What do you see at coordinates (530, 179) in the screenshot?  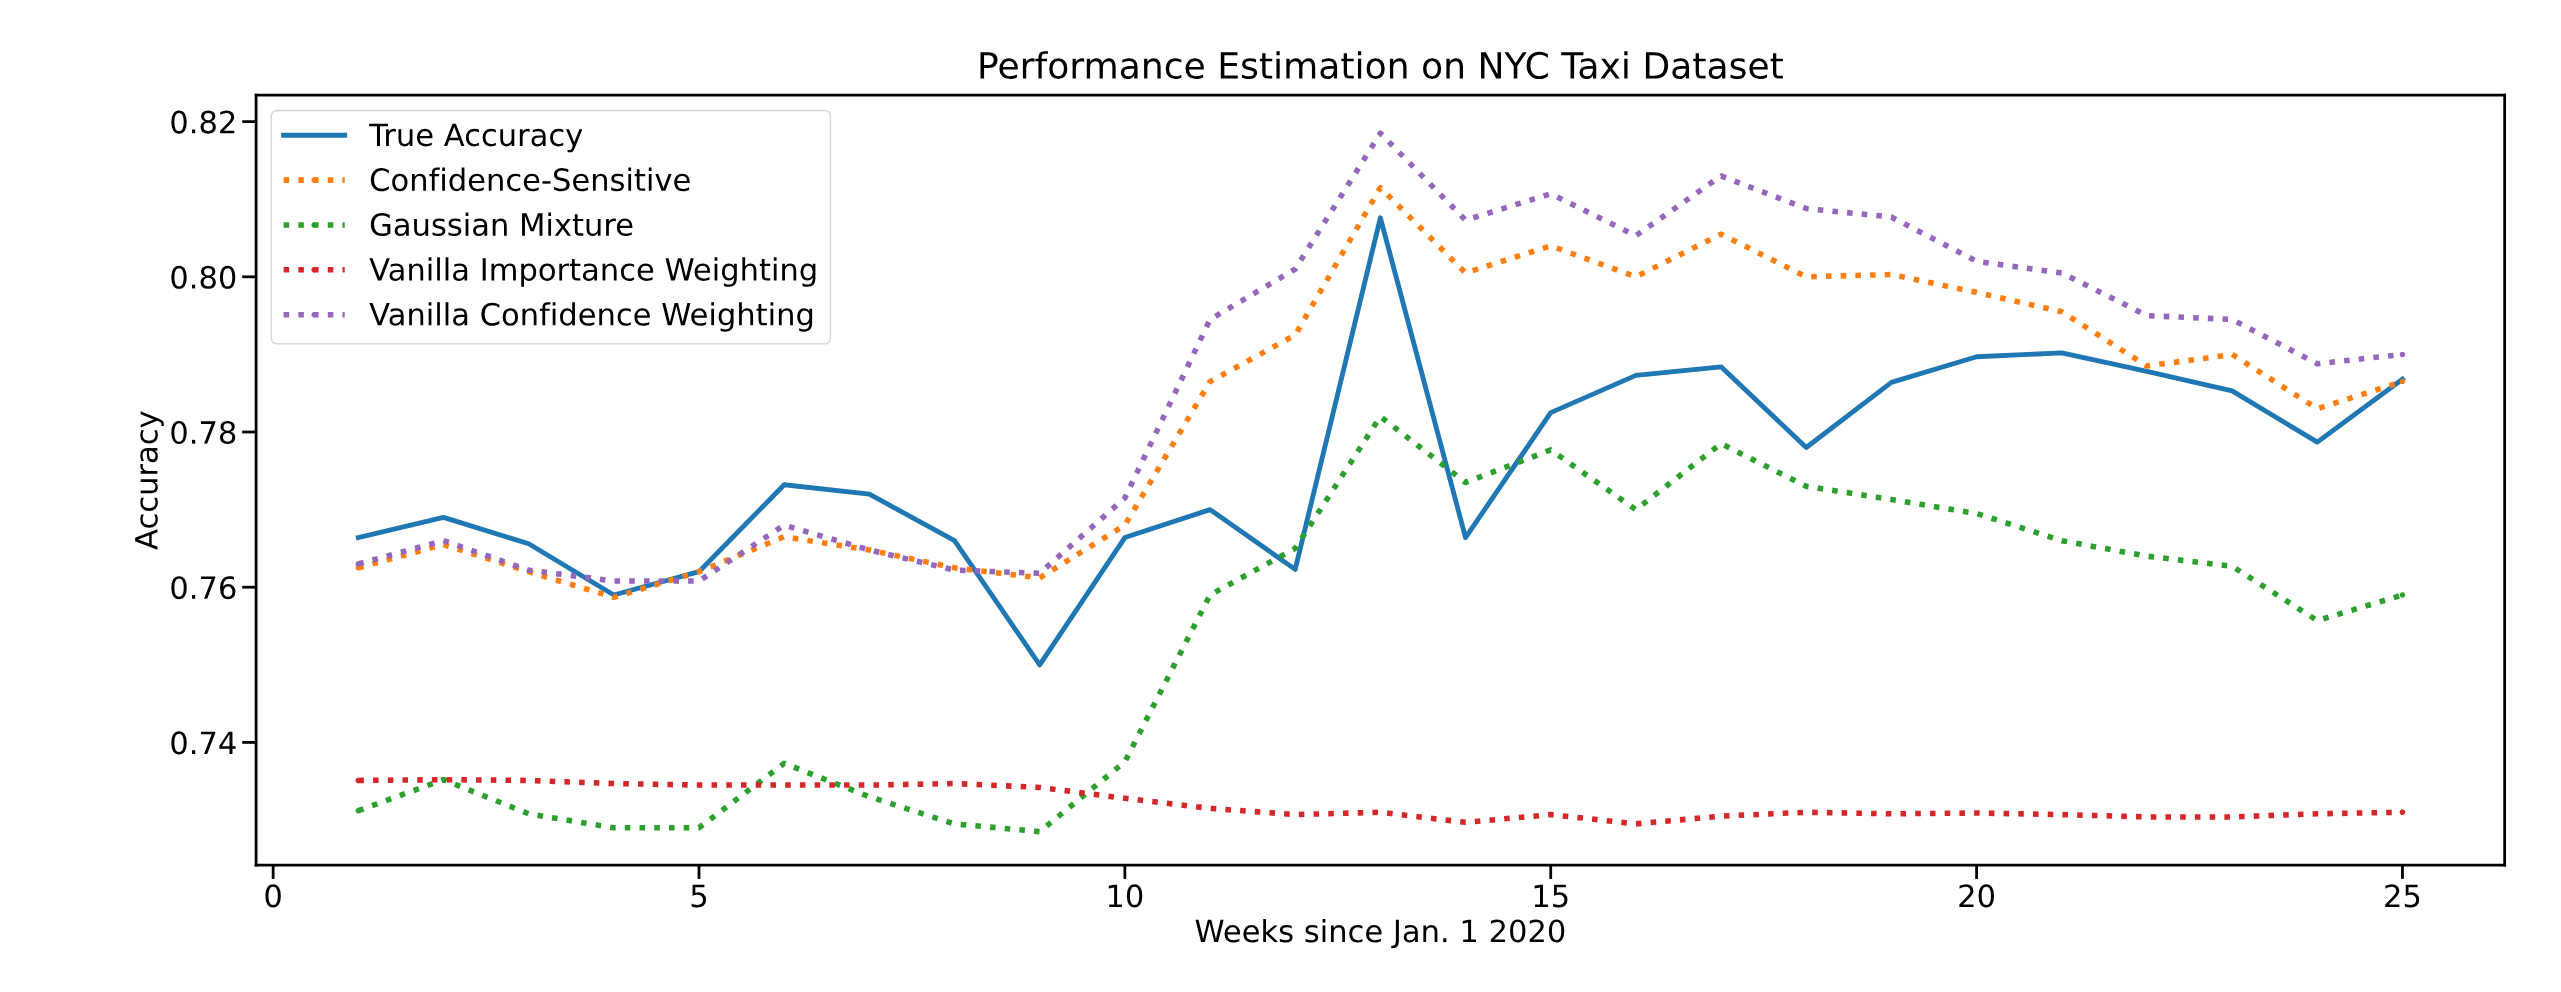 I see `legend-label: Confidence-Sensitive` at bounding box center [530, 179].